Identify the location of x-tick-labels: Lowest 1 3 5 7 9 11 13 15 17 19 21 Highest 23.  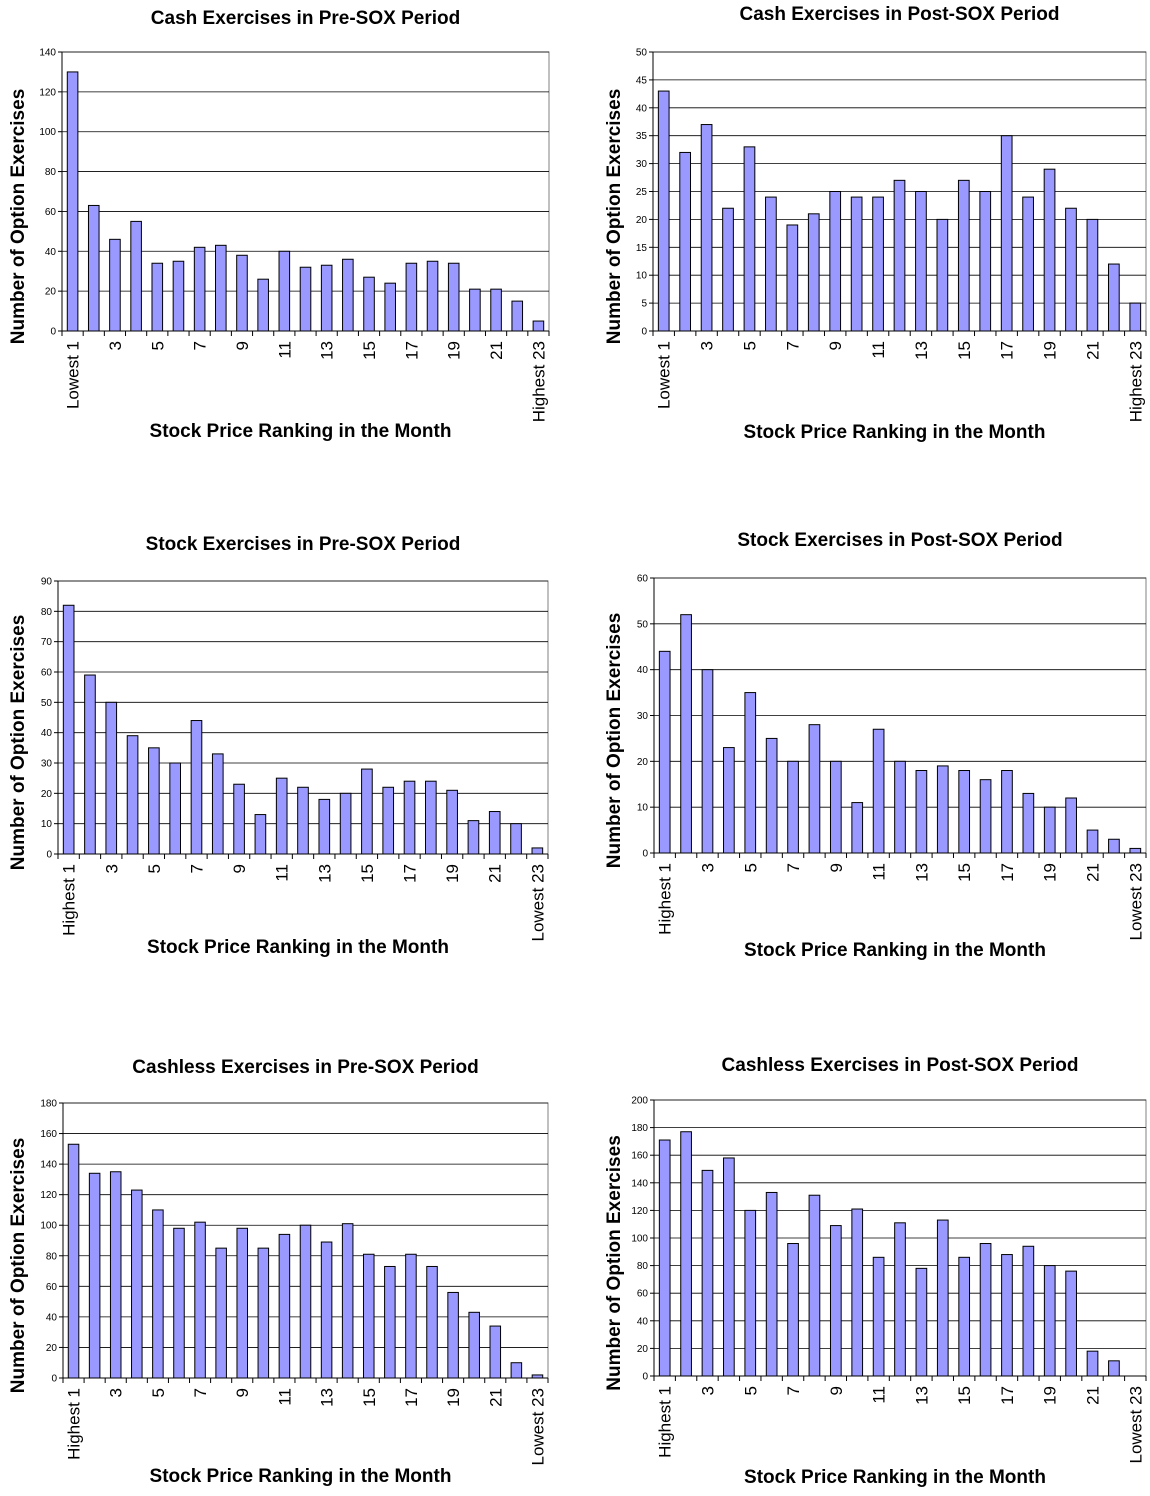
(900, 381).